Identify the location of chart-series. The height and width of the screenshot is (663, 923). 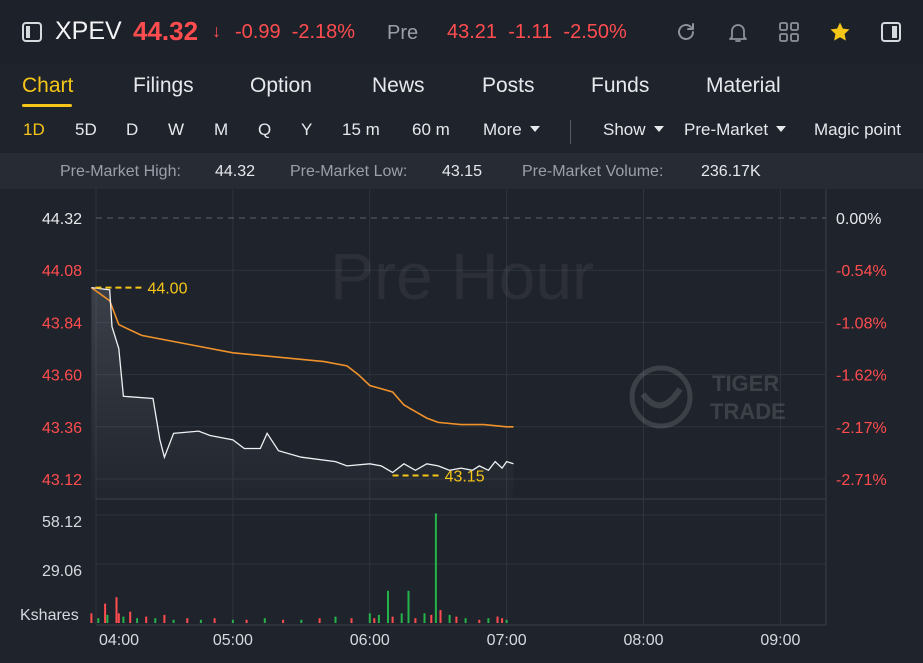
(302, 380).